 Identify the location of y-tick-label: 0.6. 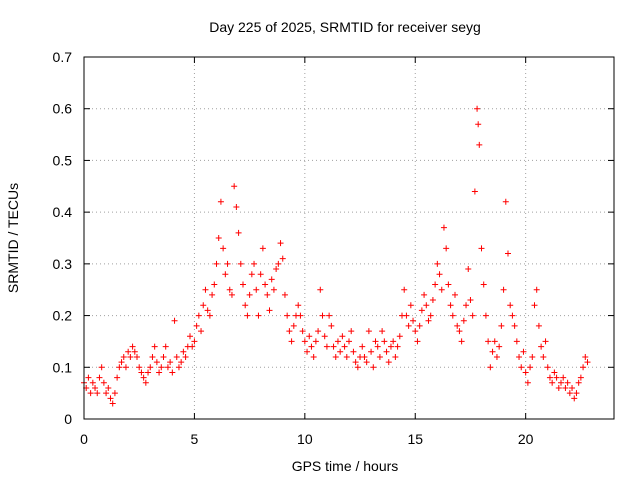
(63, 109).